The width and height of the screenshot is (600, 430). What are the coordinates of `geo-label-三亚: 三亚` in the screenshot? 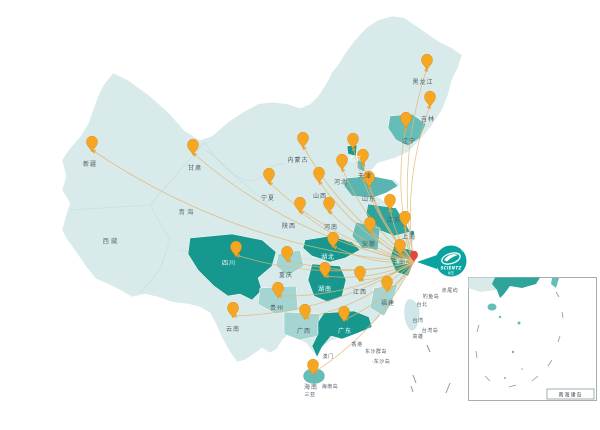 It's located at (309, 395).